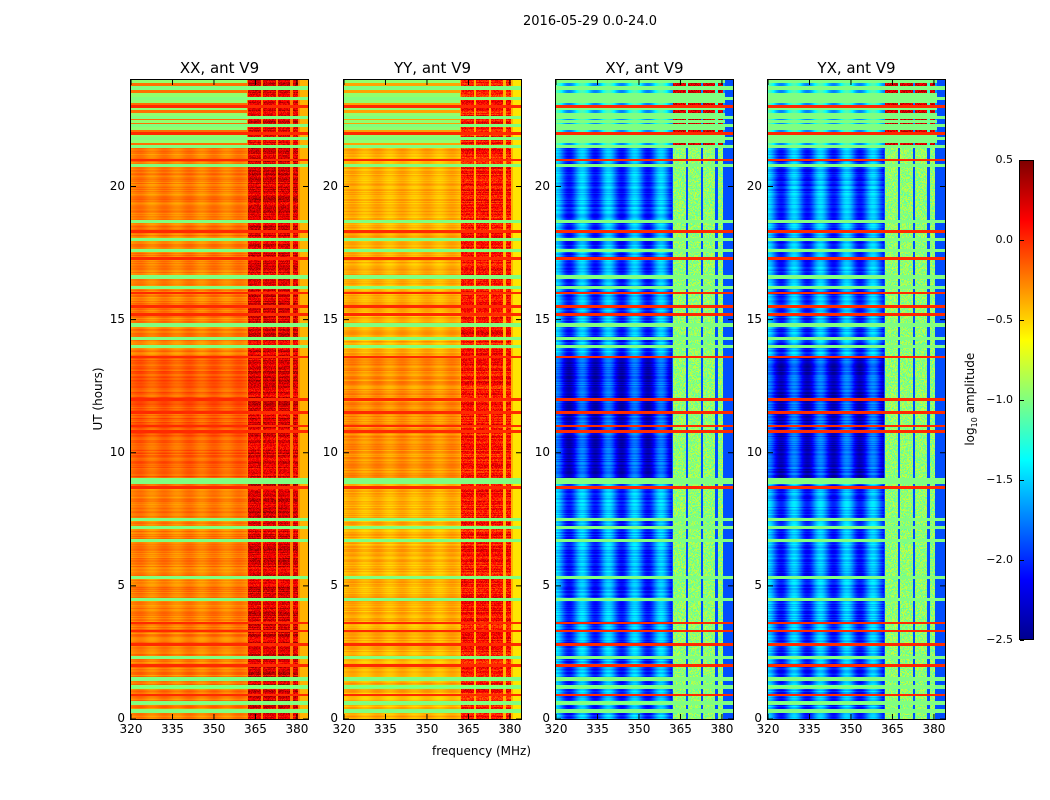 Image resolution: width=1050 pixels, height=800 pixels. I want to click on colorbar, so click(1026, 400).